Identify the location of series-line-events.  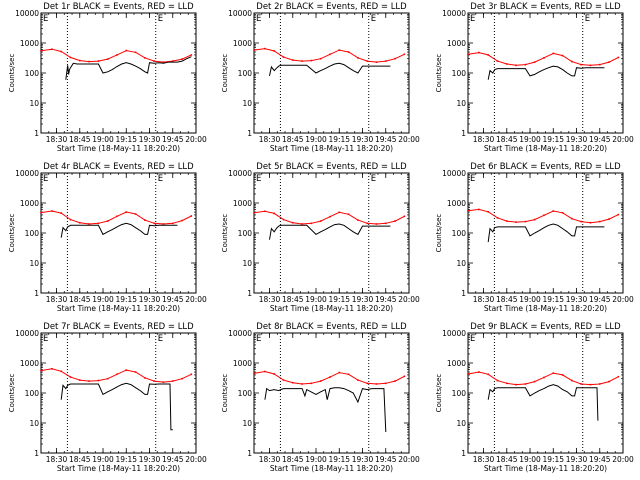
(546, 72).